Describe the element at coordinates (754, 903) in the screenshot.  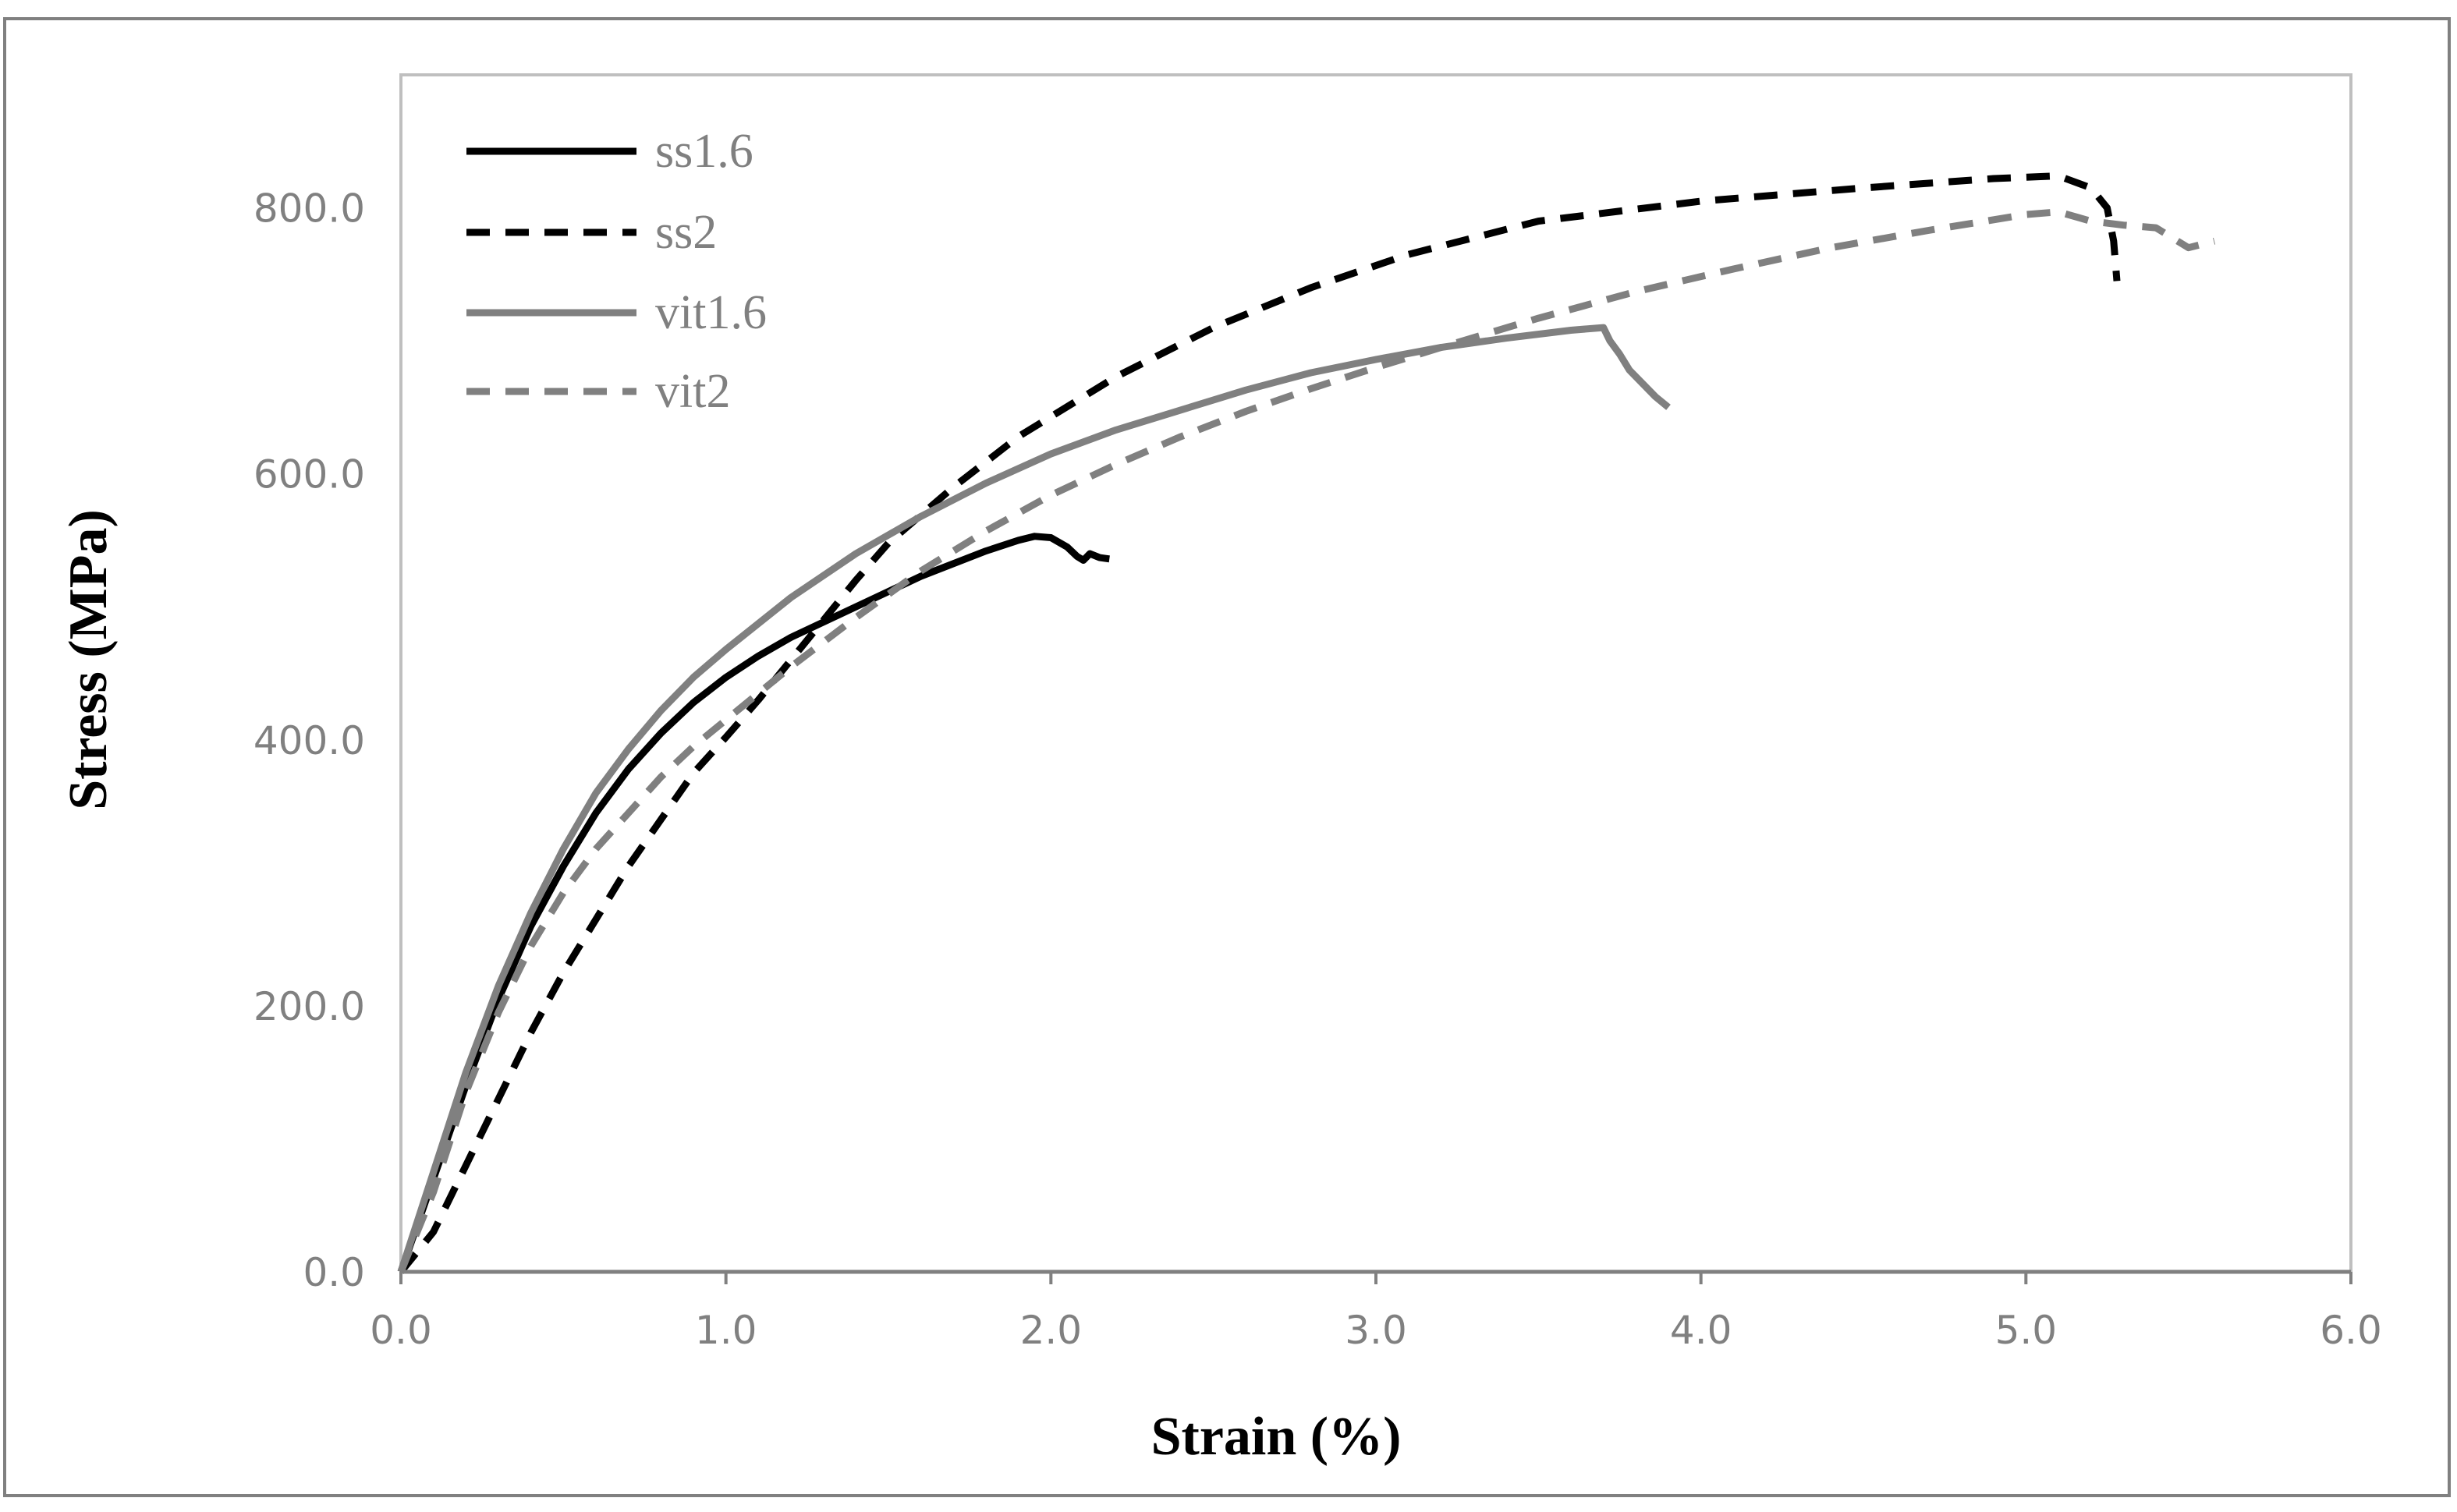
I see `series-line-ss1.6` at that location.